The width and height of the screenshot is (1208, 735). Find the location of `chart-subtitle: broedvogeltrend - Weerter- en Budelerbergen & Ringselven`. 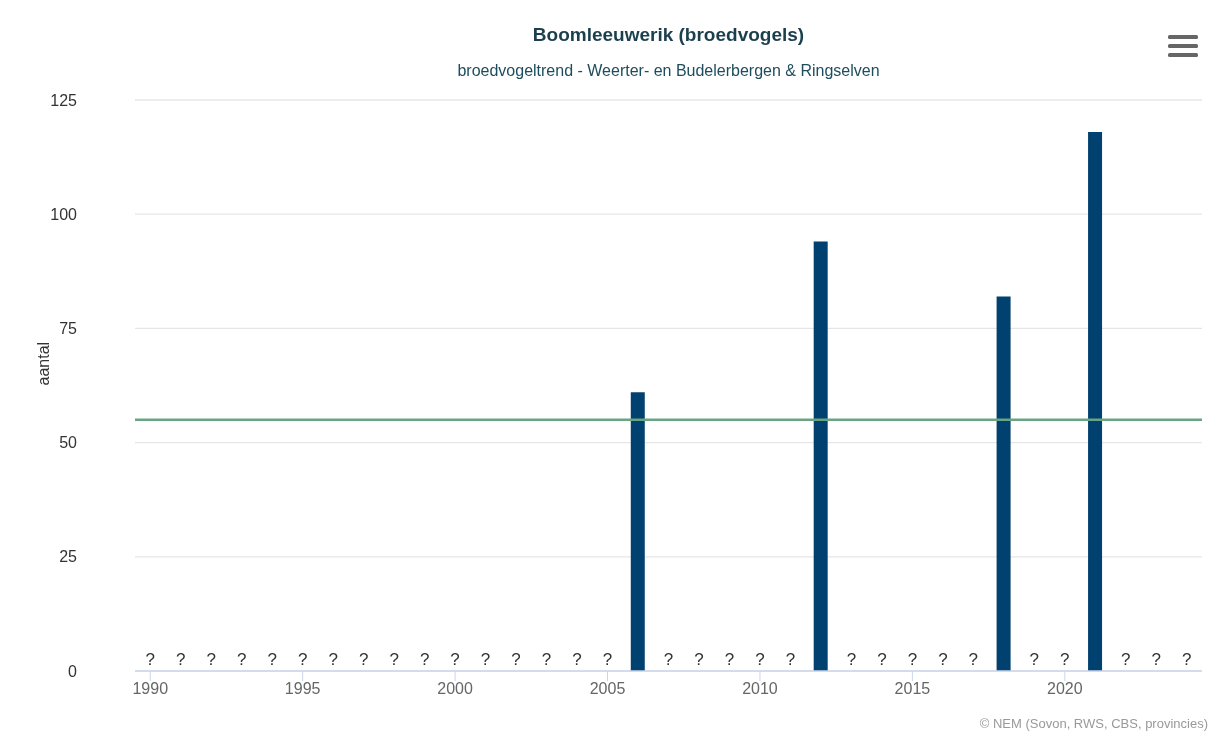

chart-subtitle: broedvogeltrend - Weerter- en Budelerbergen & Ringselven is located at coordinates (668, 71).